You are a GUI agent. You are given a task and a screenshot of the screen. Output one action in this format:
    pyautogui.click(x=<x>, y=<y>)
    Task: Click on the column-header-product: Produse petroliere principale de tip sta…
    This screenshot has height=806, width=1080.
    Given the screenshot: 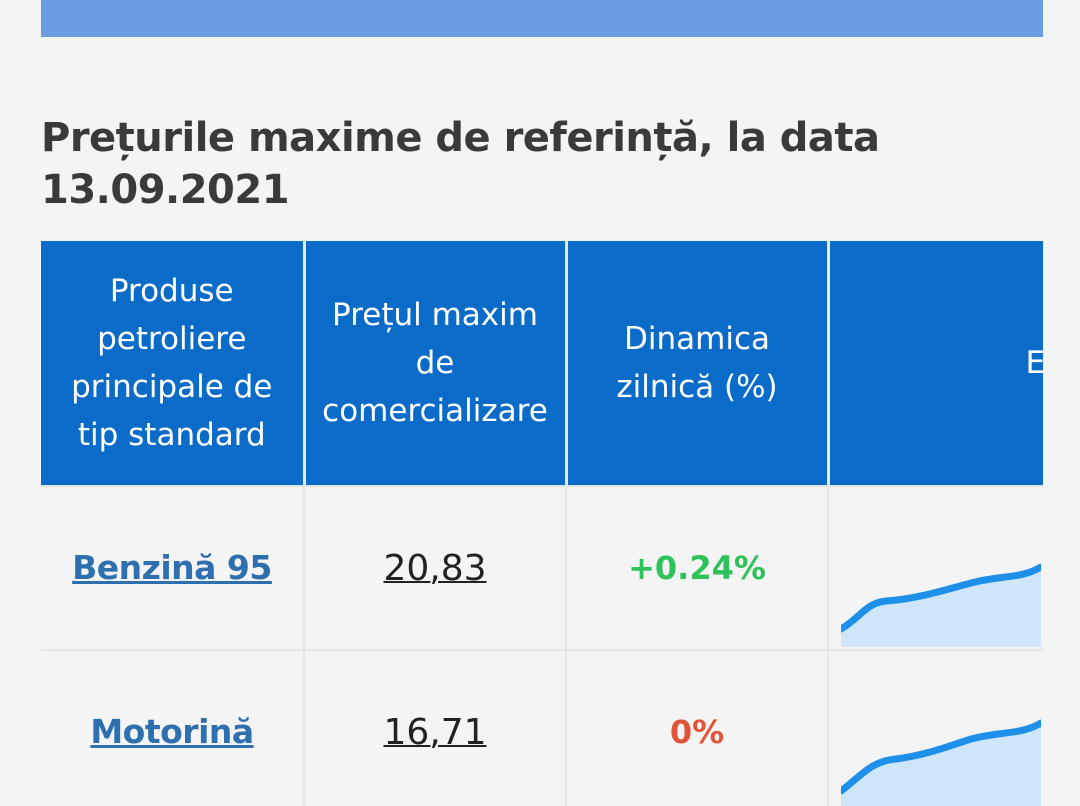 What is the action you would take?
    pyautogui.click(x=172, y=364)
    